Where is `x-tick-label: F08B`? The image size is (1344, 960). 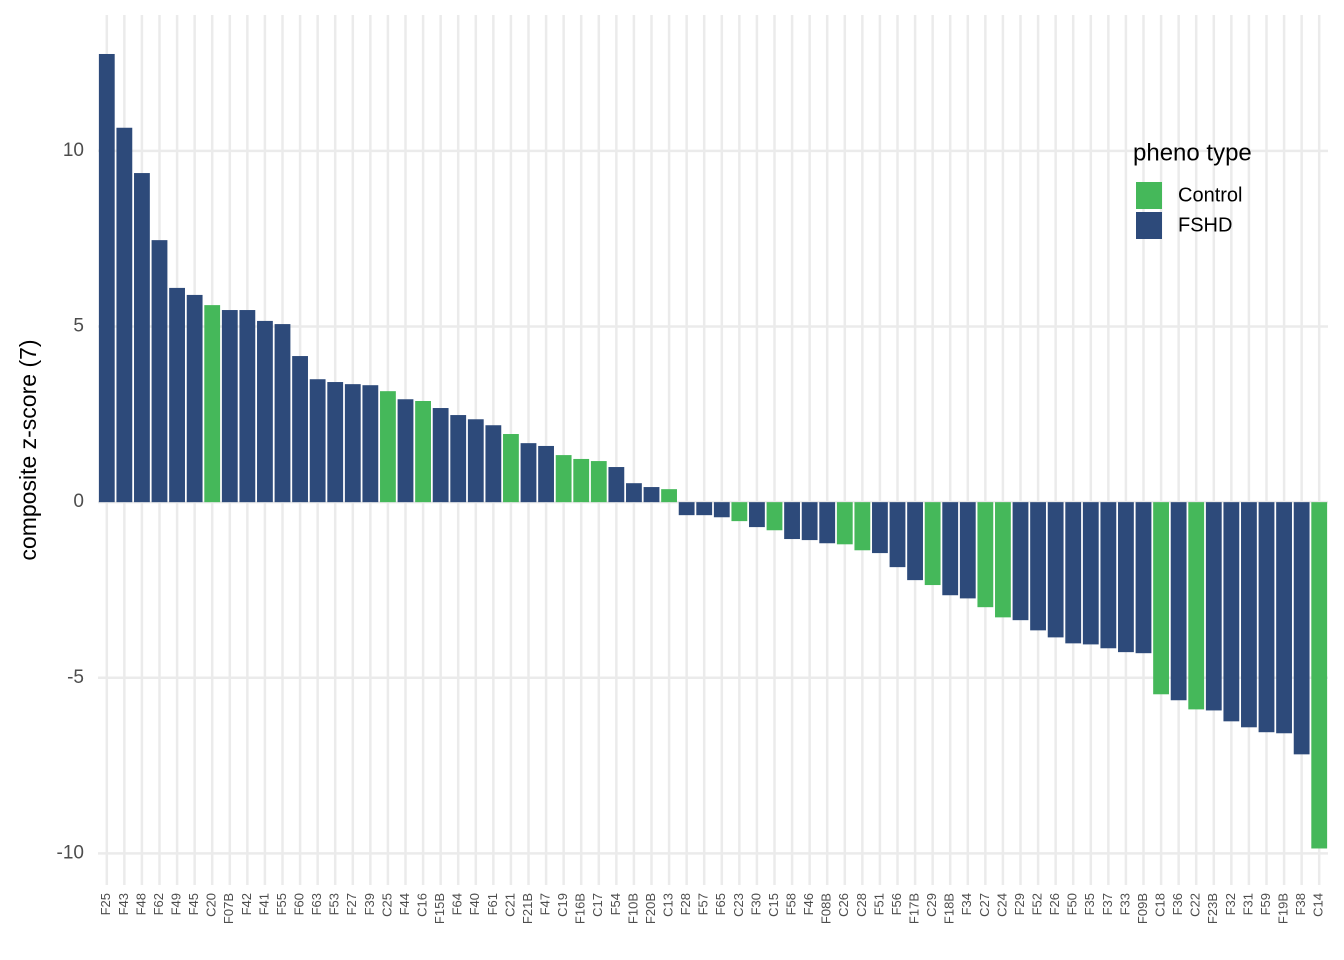
x-tick-label: F08B is located at coordinates (826, 908).